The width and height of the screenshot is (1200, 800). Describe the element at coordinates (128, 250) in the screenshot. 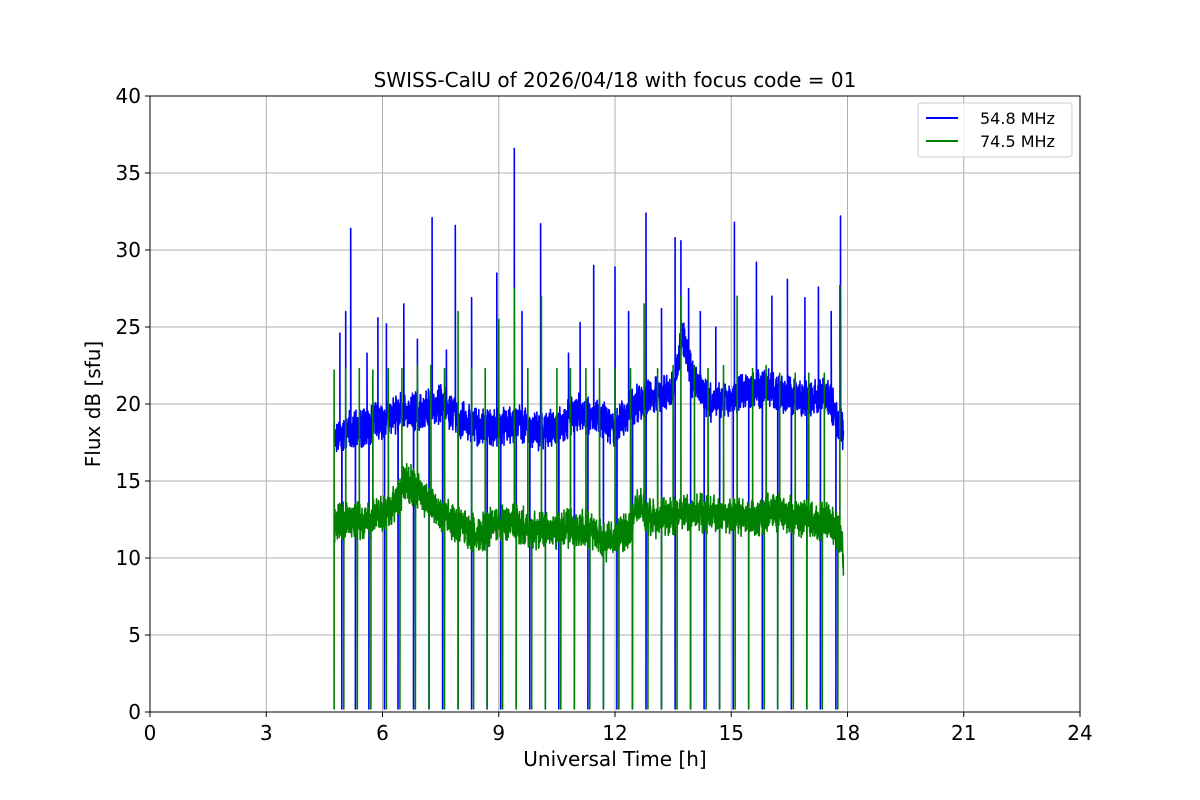

I see `y-tick-label: 30` at that location.